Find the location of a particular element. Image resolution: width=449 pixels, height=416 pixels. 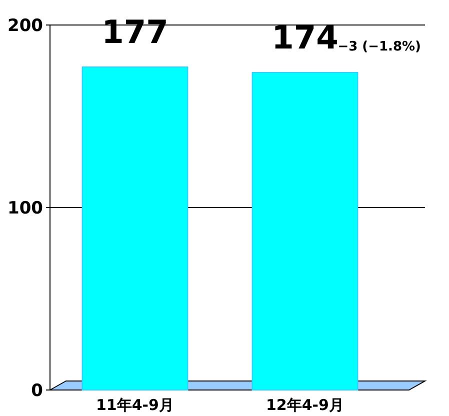

y-tick-label: 200 is located at coordinates (26, 26).